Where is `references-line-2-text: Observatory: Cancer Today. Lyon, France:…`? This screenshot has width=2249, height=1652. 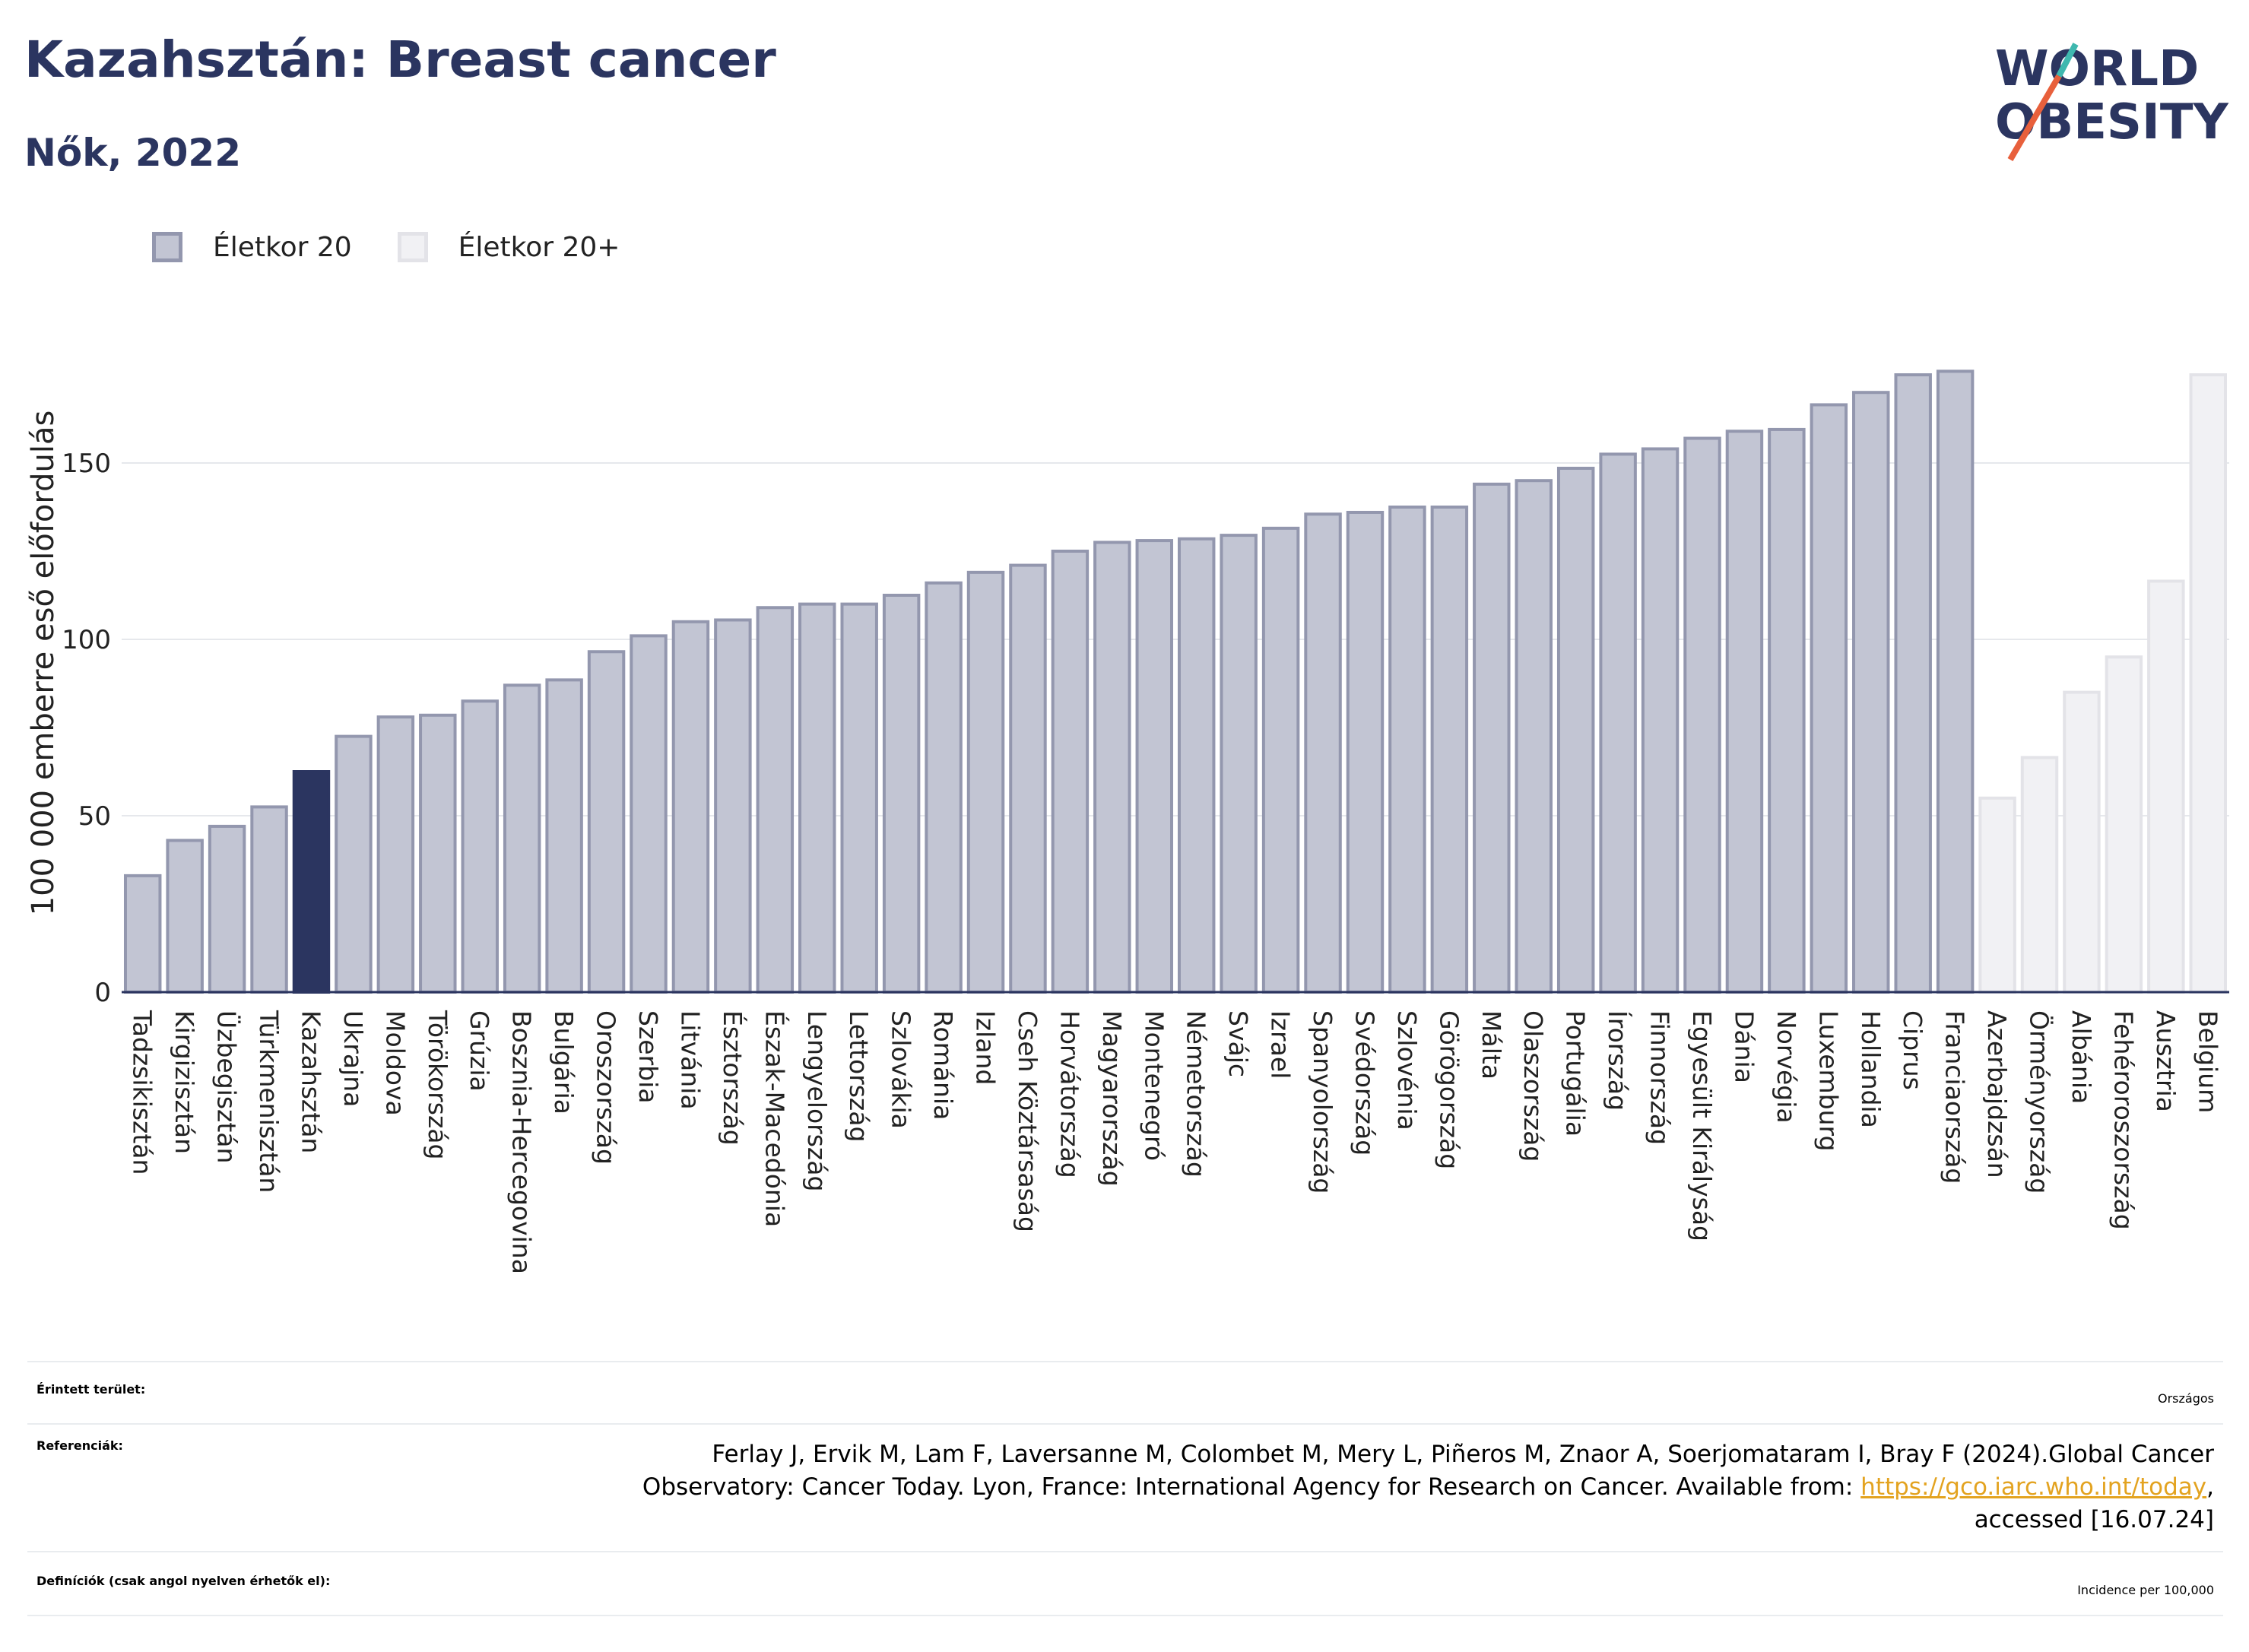
references-line-2-text: Observatory: Cancer Today. Lyon, France:… is located at coordinates (1251, 1487).